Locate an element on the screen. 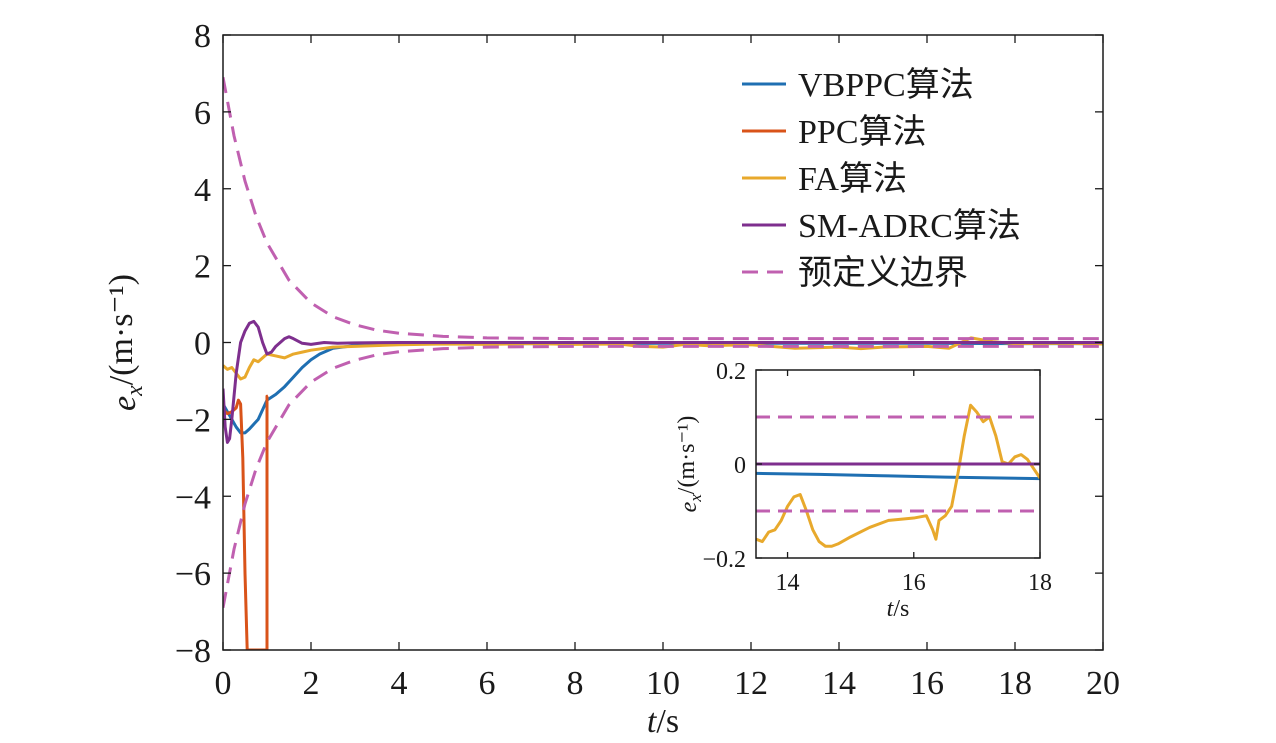  main-x-tick-label: 18 is located at coordinates (1015, 683).